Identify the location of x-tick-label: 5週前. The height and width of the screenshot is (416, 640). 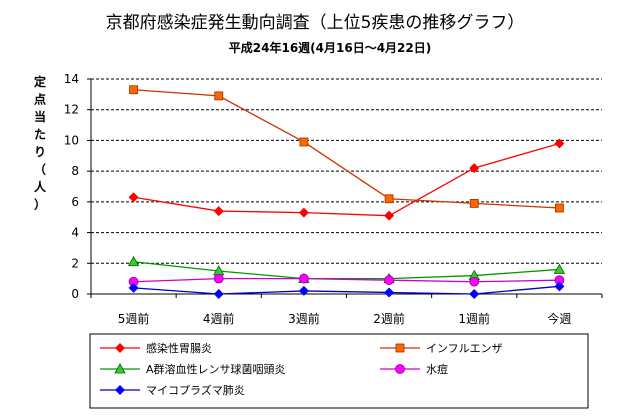
(134, 318).